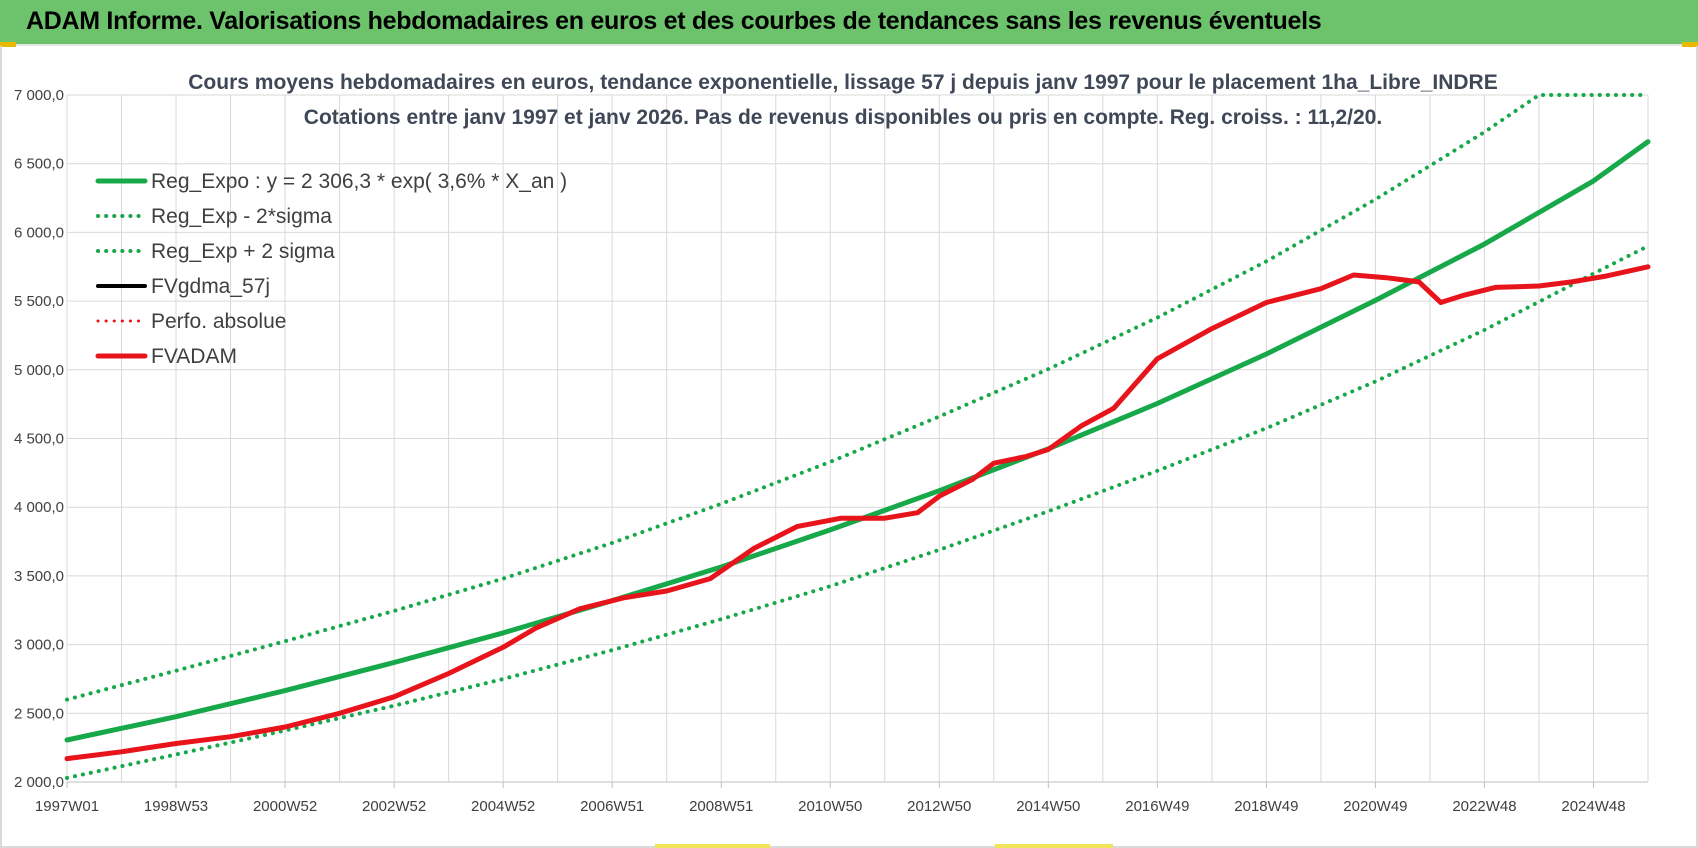 The width and height of the screenshot is (1698, 848). I want to click on x-tick-label: 2024W48, so click(1593, 806).